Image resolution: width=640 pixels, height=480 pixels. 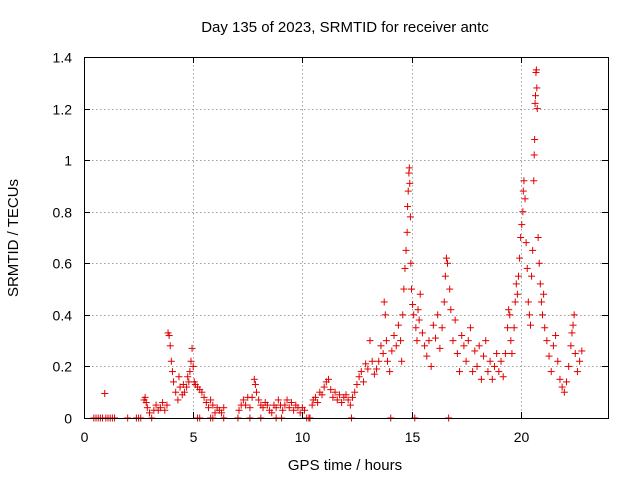 I want to click on x-axis-label: GPS time / hours, so click(x=345, y=465).